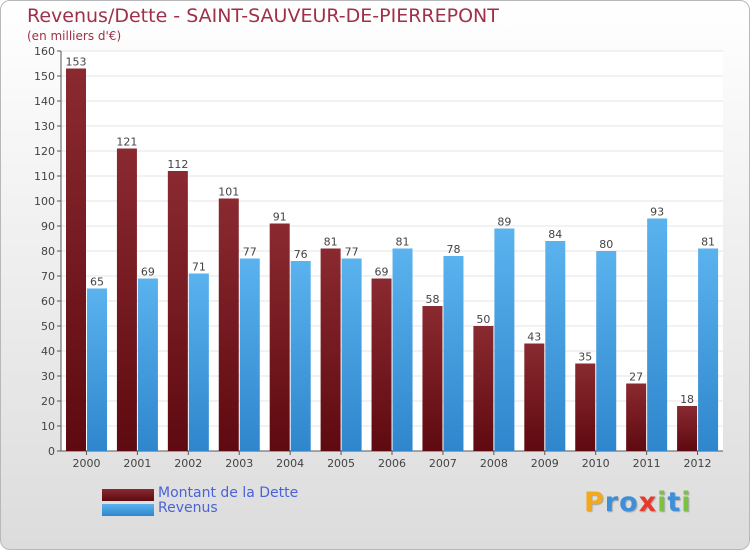  What do you see at coordinates (657, 212) in the screenshot?
I see `data-label: 93` at bounding box center [657, 212].